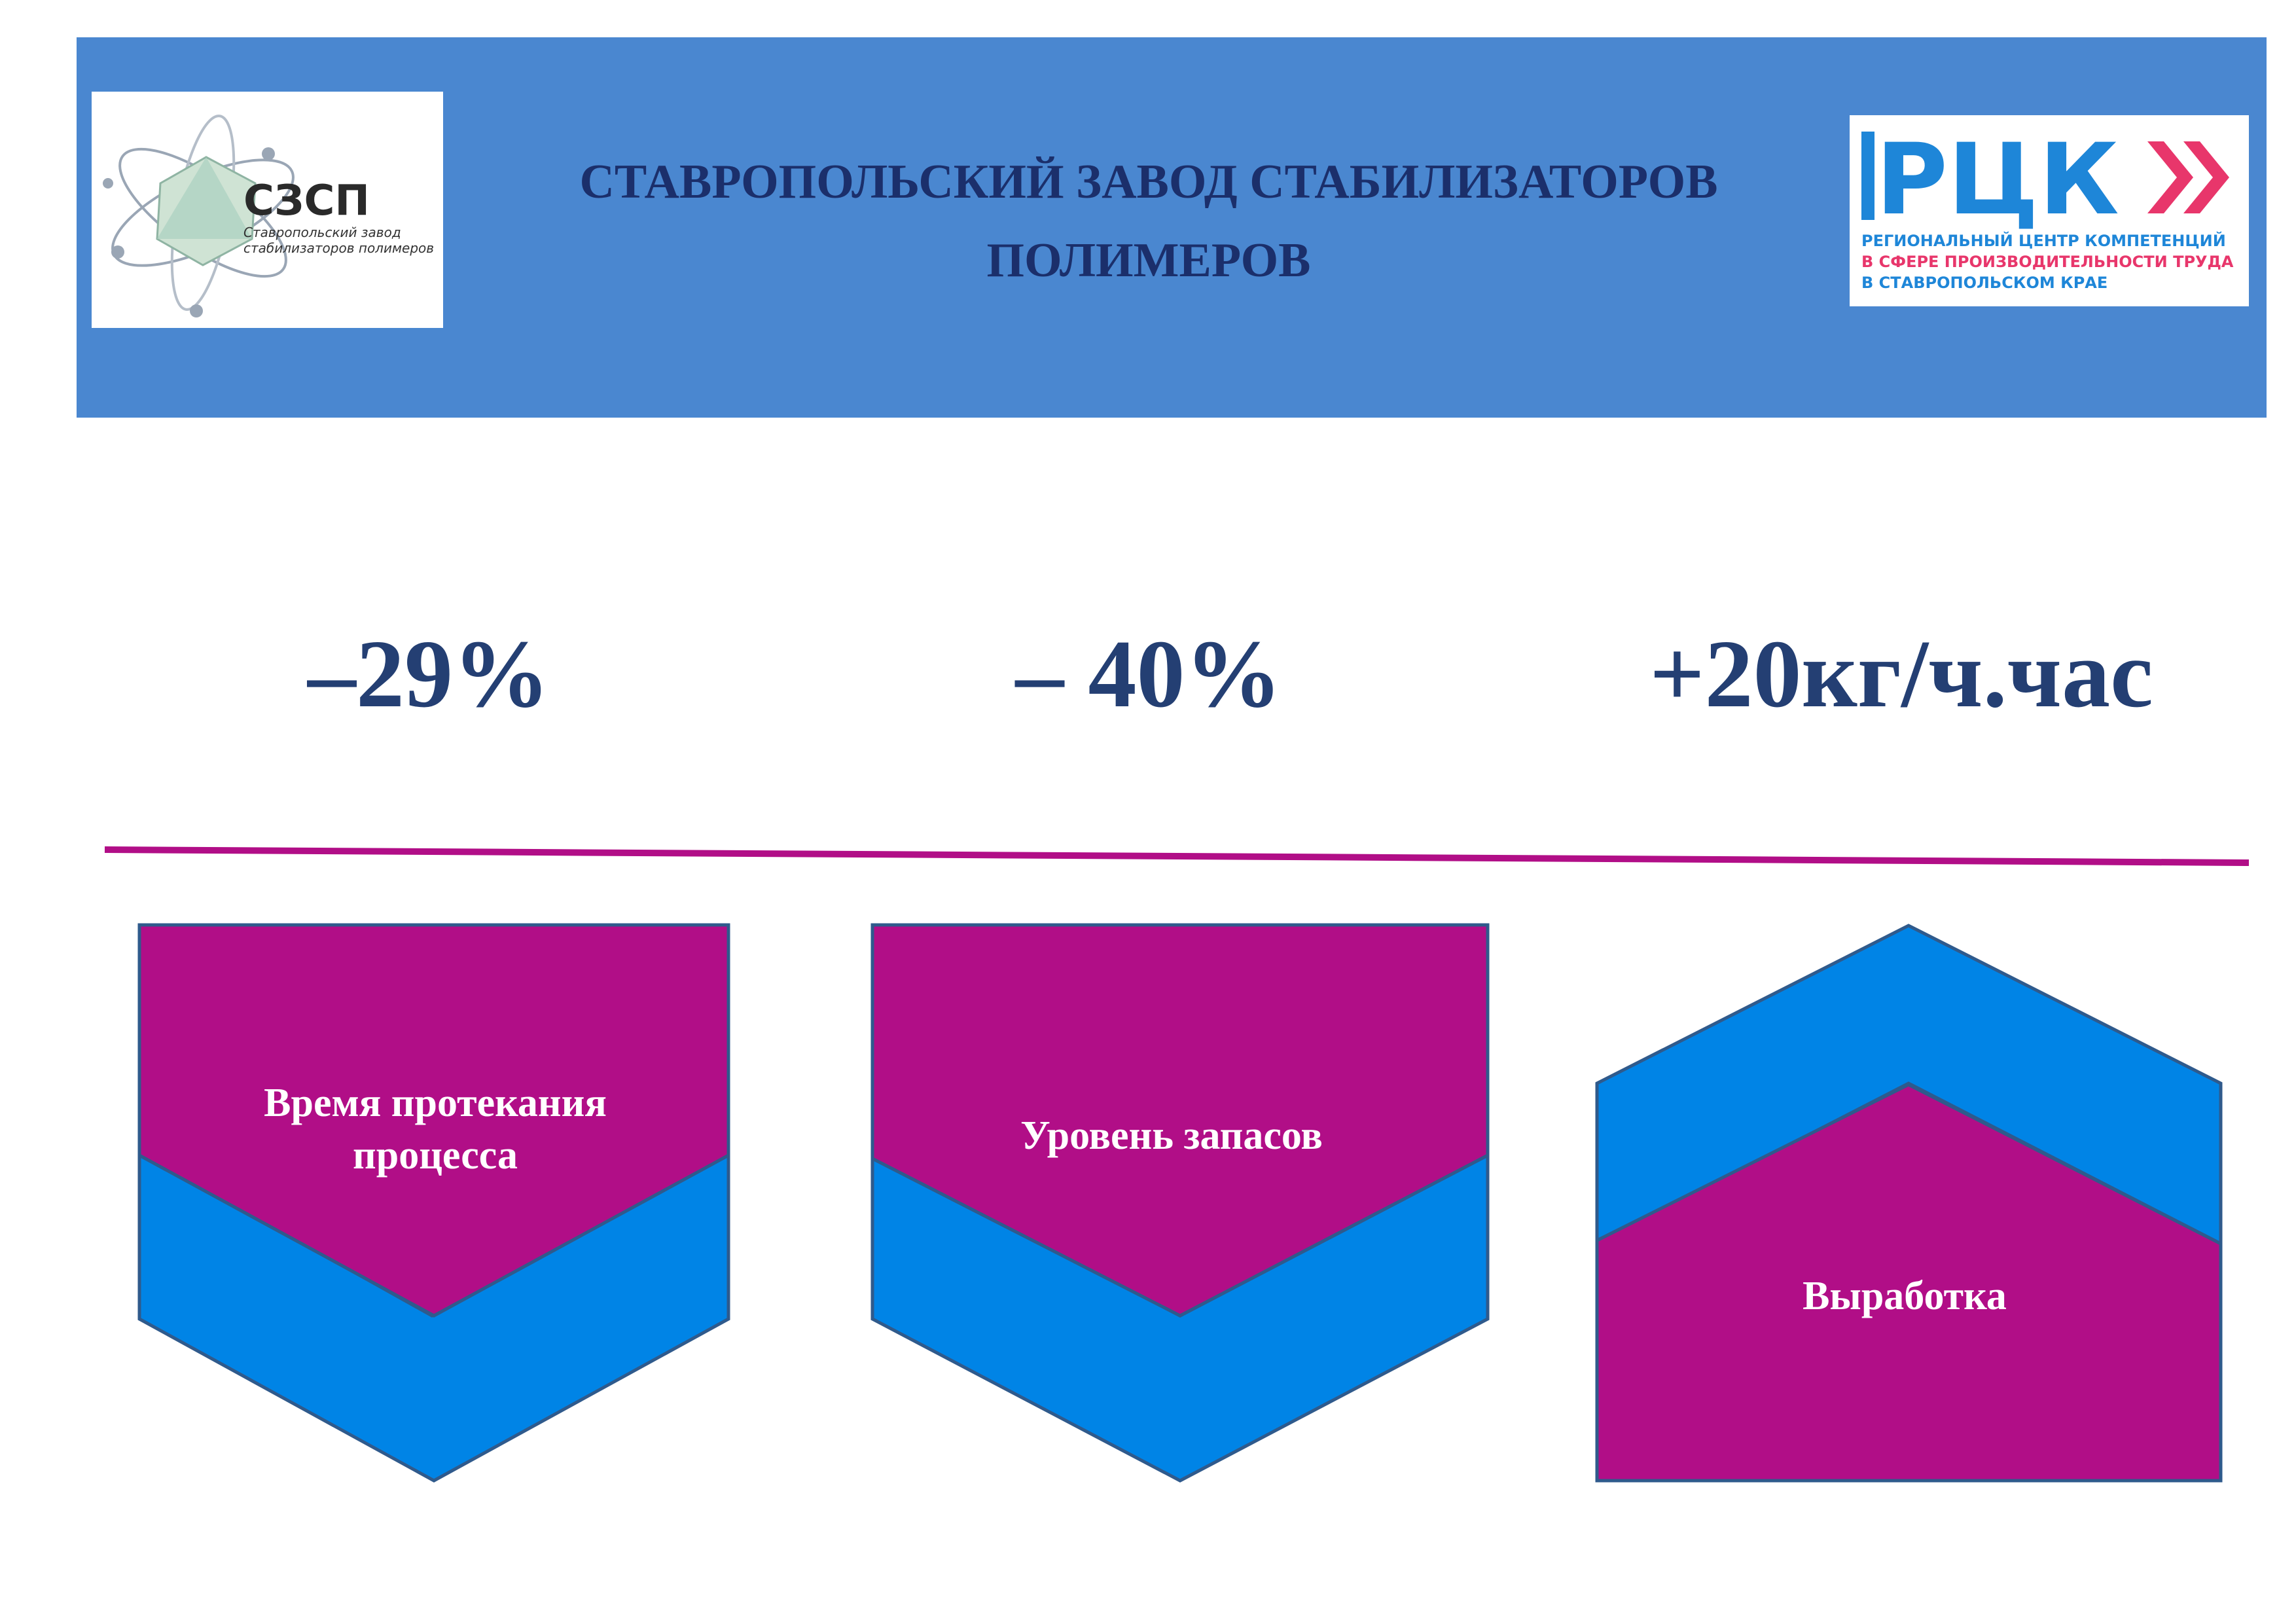 This screenshot has height=1624, width=2296. I want to click on card-inventory-level-label: Уровень запасов, so click(1171, 1136).